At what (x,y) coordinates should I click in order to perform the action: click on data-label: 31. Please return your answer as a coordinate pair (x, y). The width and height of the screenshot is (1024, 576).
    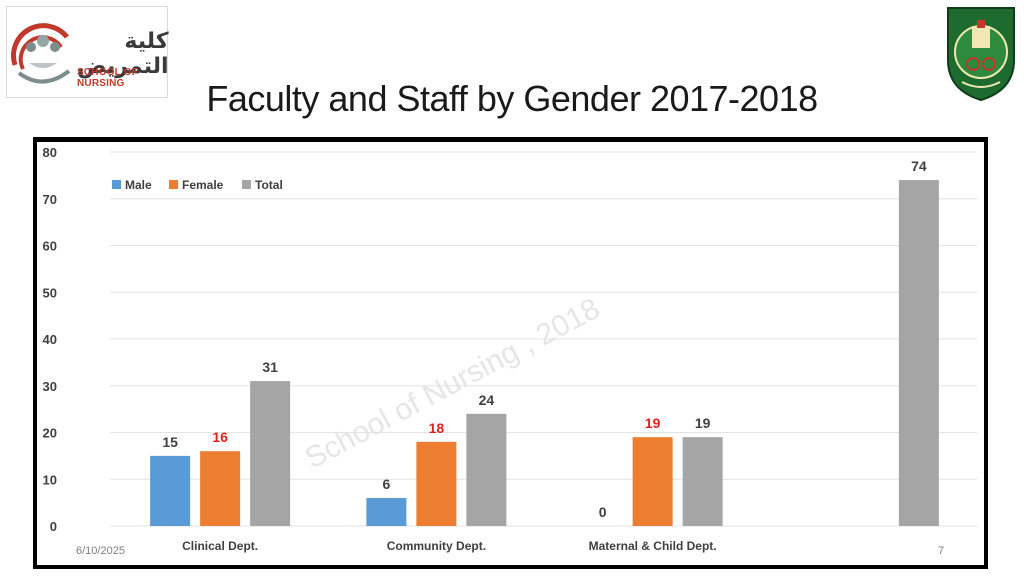
    Looking at the image, I should click on (270, 367).